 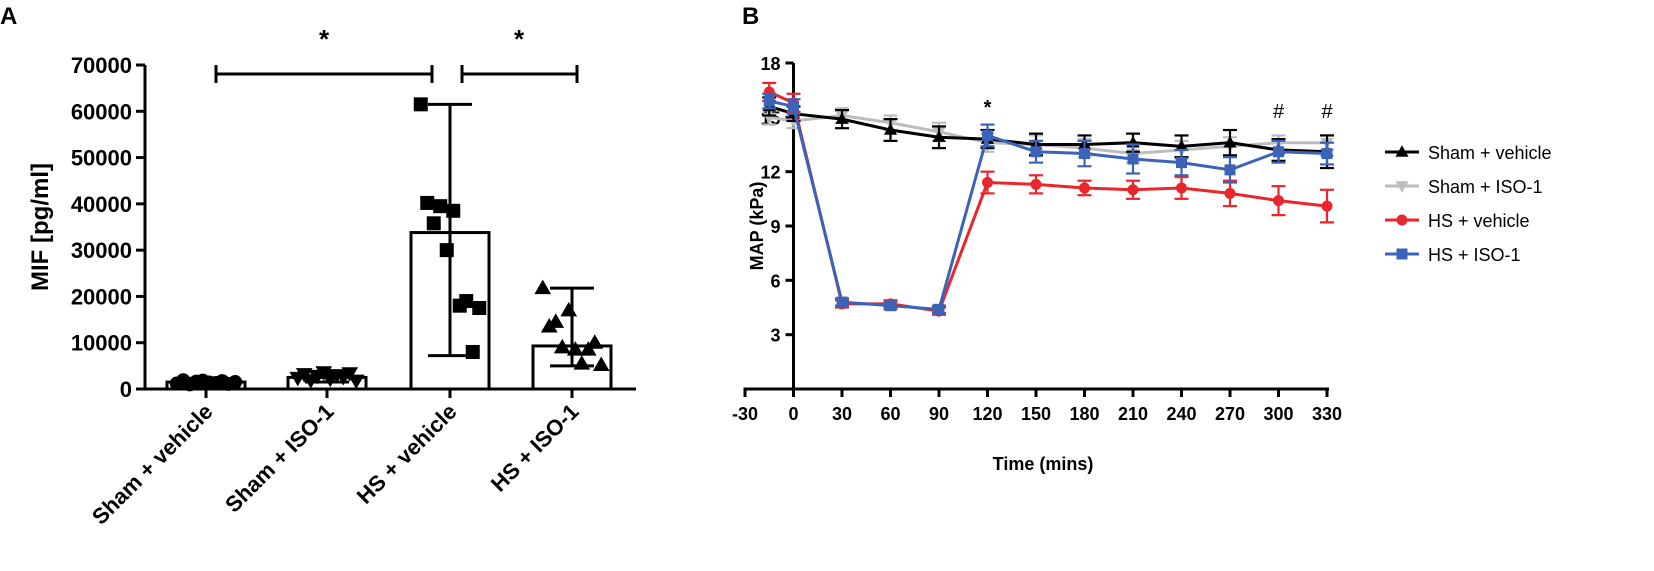 I want to click on x-tick-label: 0, so click(x=793, y=414).